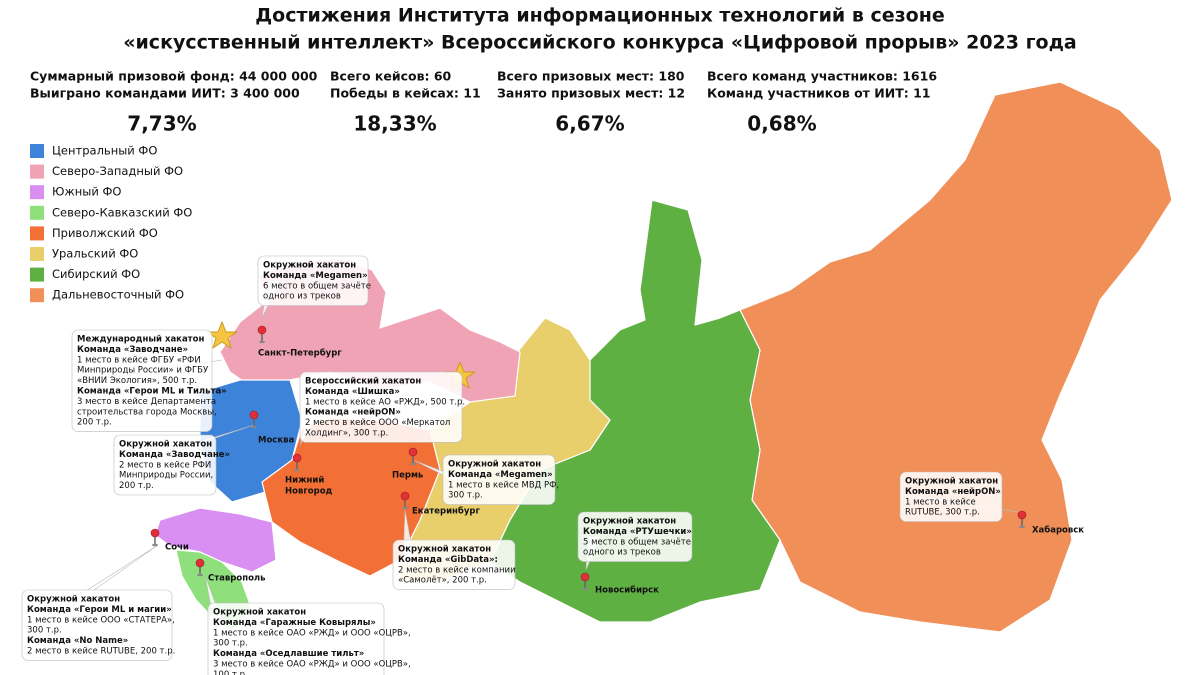  Describe the element at coordinates (118, 295) in the screenshot. I see `legend-label: Дальневосточный ФО` at that location.